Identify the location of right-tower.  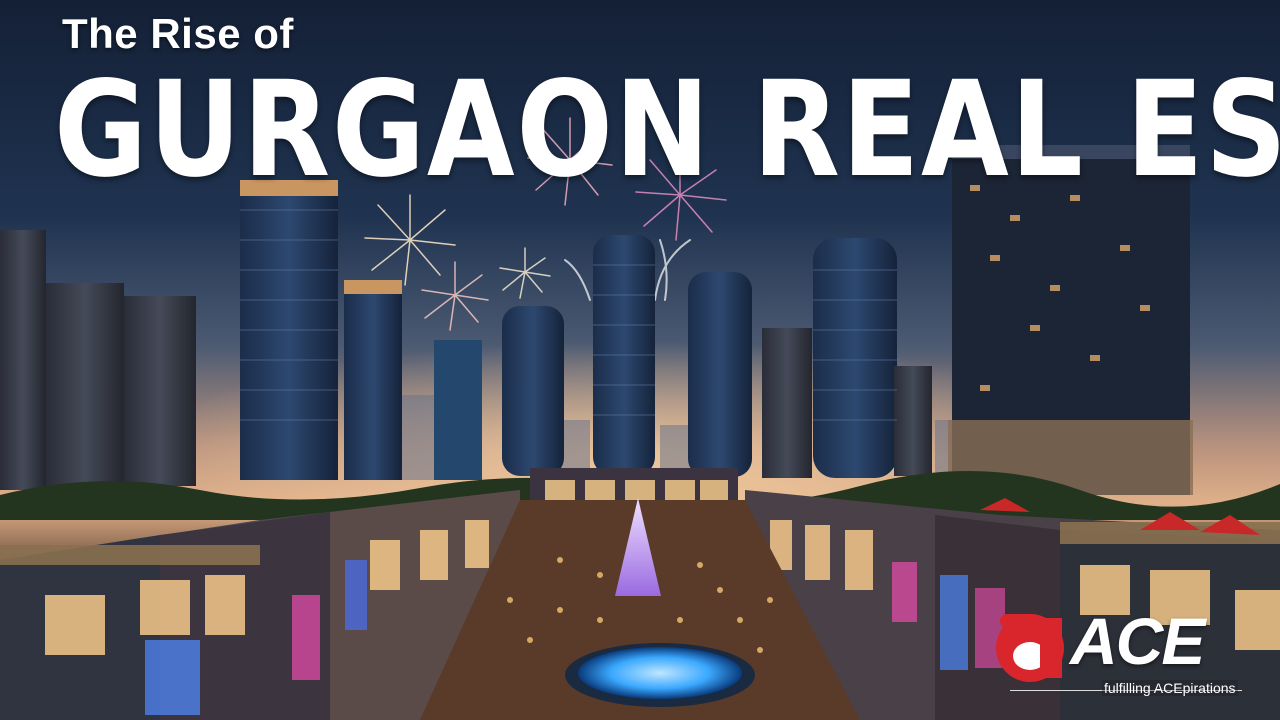
(1070, 320).